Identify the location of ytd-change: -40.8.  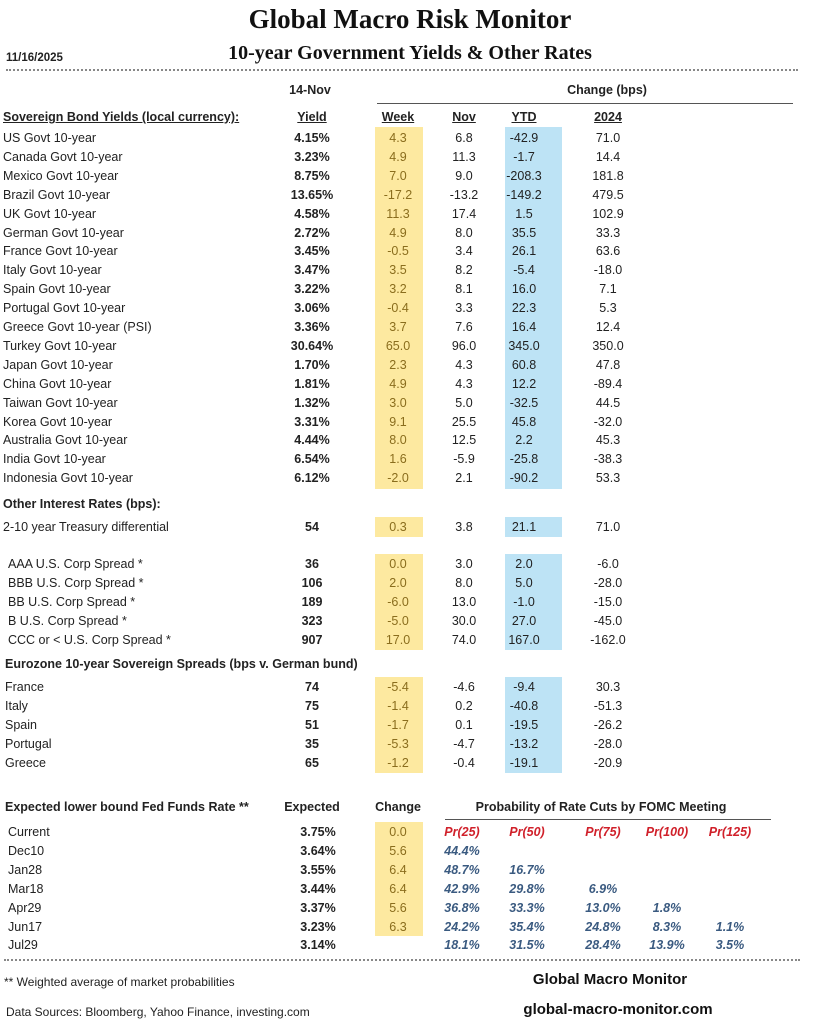
(524, 705).